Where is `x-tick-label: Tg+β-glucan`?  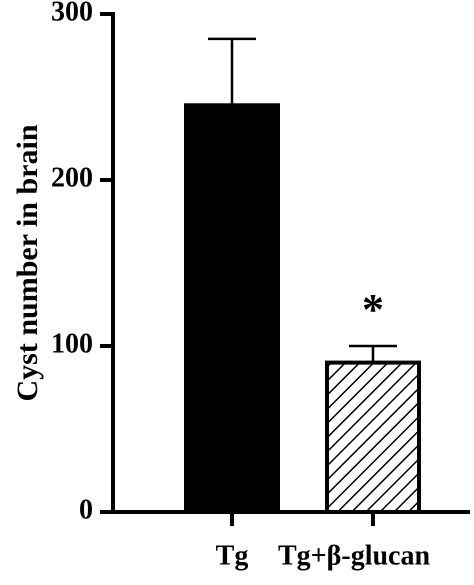 x-tick-label: Tg+β-glucan is located at coordinates (354, 555).